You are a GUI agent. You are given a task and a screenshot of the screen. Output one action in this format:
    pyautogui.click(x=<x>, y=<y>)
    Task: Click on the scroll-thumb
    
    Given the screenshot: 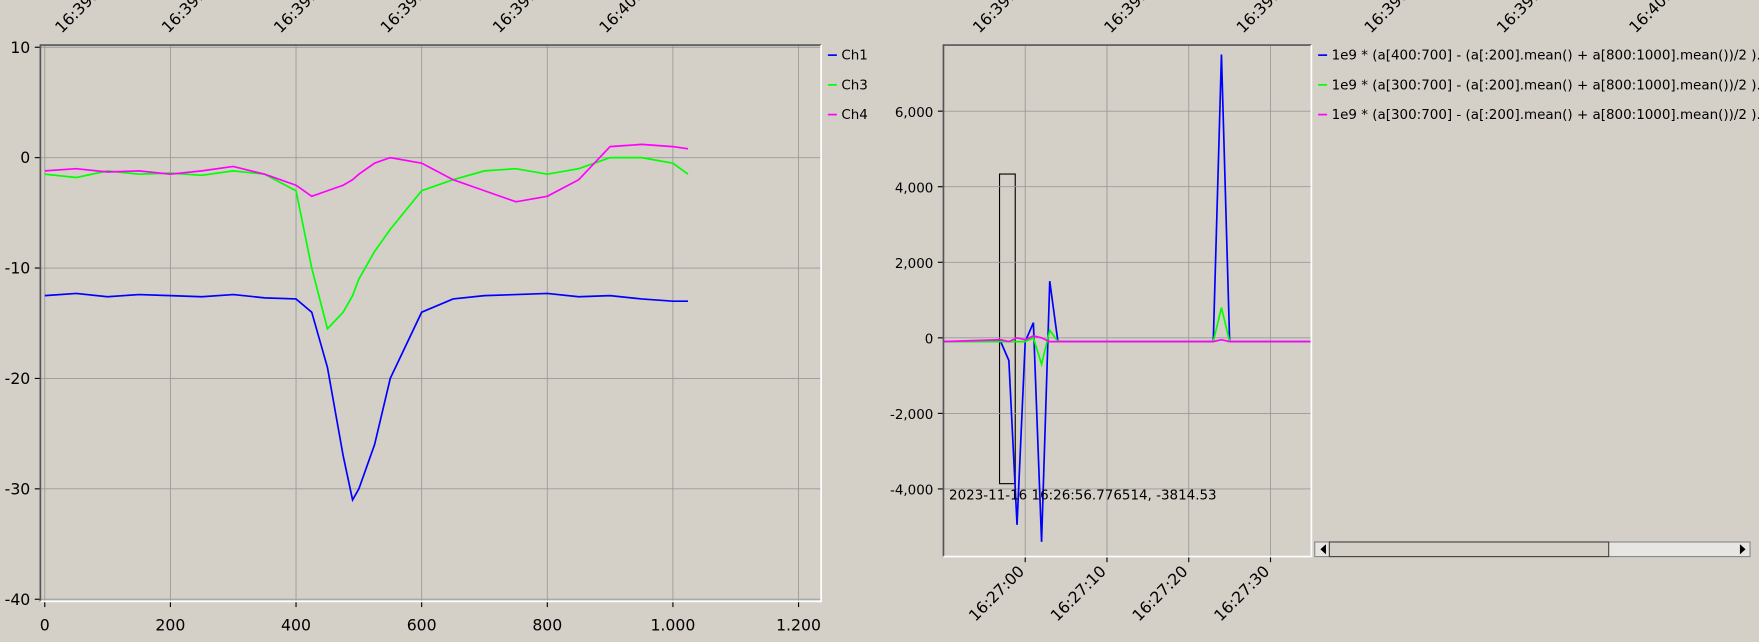 What is the action you would take?
    pyautogui.click(x=1469, y=549)
    